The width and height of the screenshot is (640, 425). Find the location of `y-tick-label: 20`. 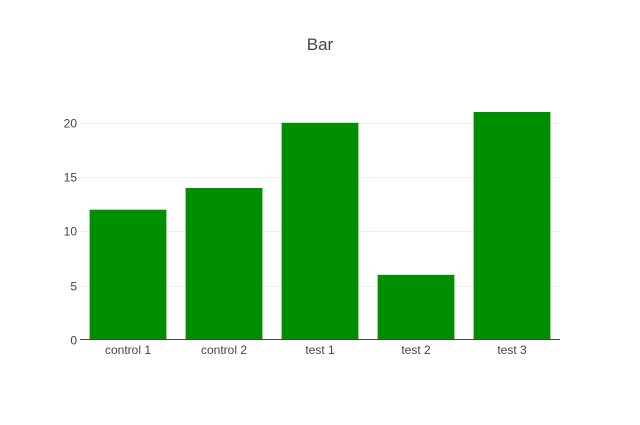

y-tick-label: 20 is located at coordinates (71, 124).